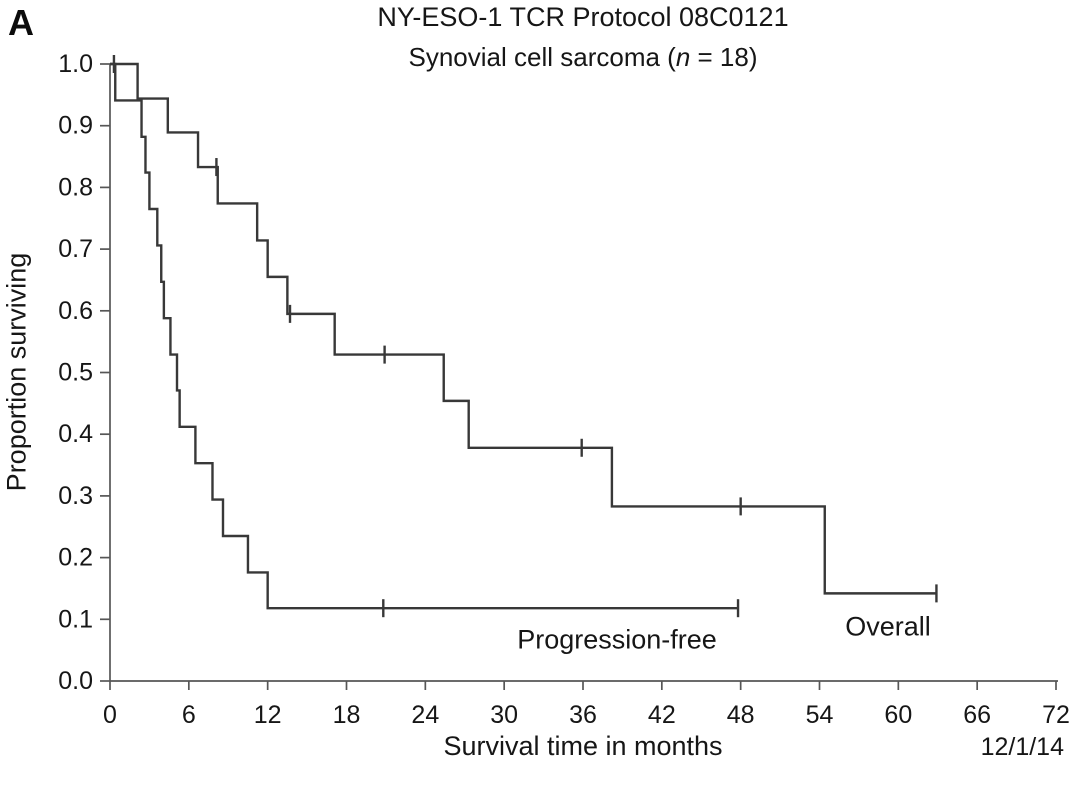 This screenshot has height=786, width=1080. Describe the element at coordinates (189, 715) in the screenshot. I see `x-tick-label: 6` at that location.